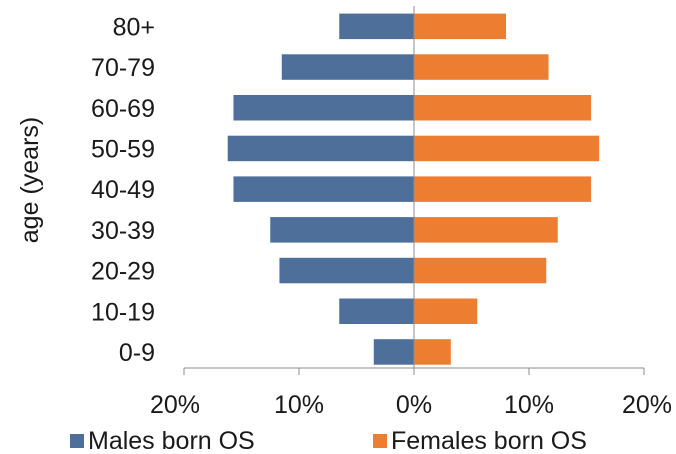 Image resolution: width=676 pixels, height=454 pixels. What do you see at coordinates (30, 180) in the screenshot?
I see `y-axis-label: age (years)` at bounding box center [30, 180].